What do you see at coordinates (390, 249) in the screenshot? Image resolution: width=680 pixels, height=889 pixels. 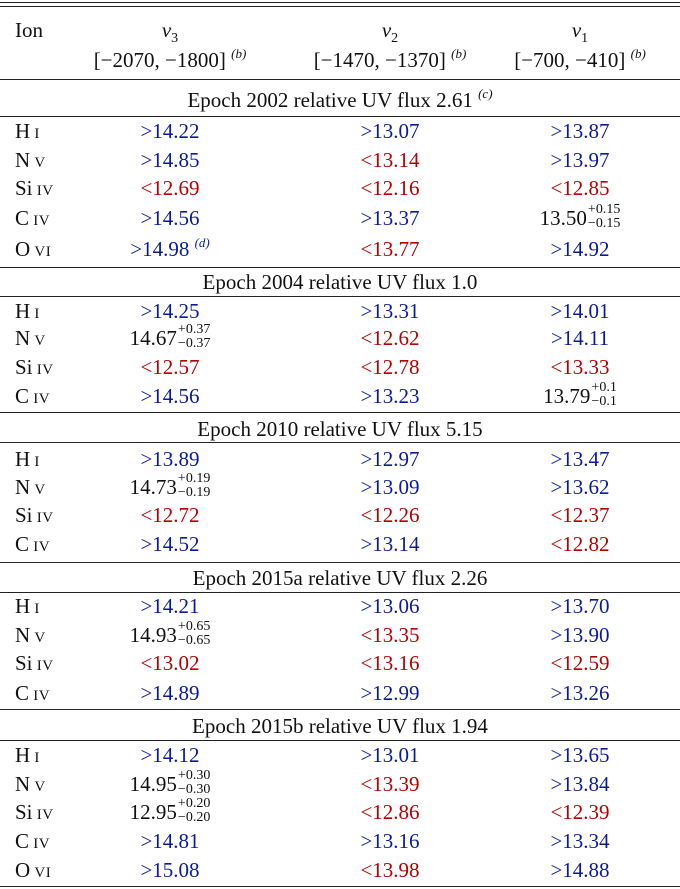 I see `value-text: <13.77` at bounding box center [390, 249].